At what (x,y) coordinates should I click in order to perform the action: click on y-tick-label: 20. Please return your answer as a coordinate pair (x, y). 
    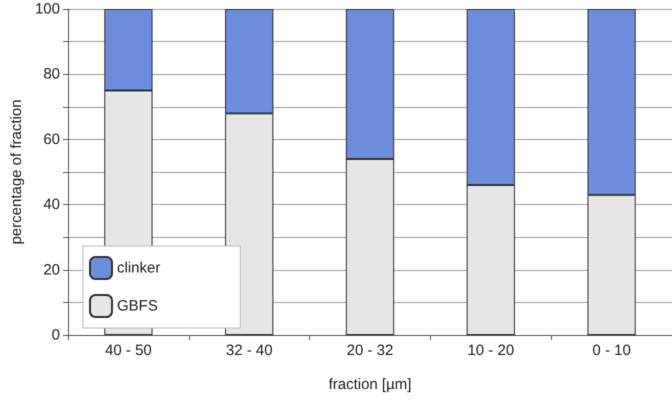
    Looking at the image, I should click on (51, 269).